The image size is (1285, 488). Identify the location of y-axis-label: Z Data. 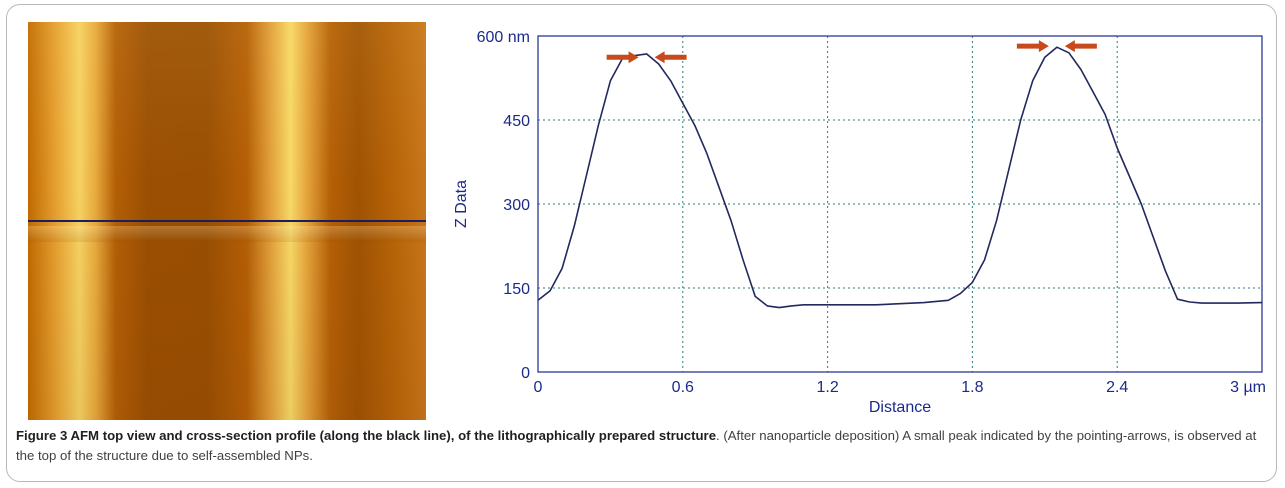
(461, 204).